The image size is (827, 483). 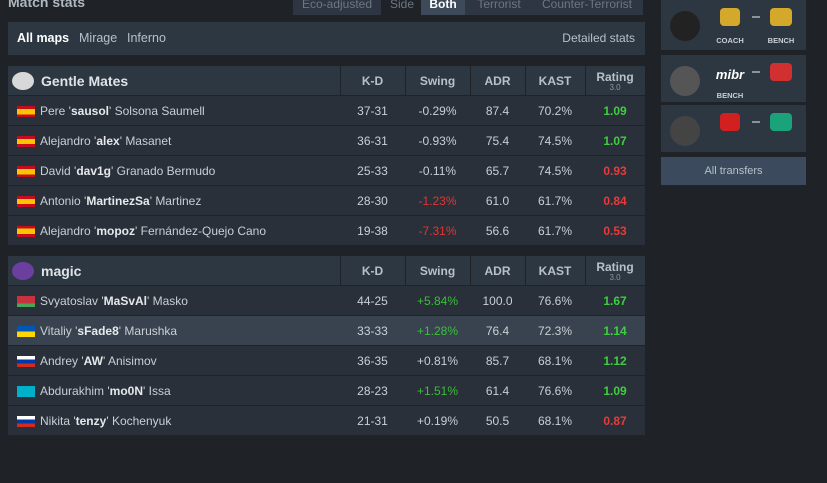 I want to click on all-transfers: All transfers, so click(x=733, y=171).